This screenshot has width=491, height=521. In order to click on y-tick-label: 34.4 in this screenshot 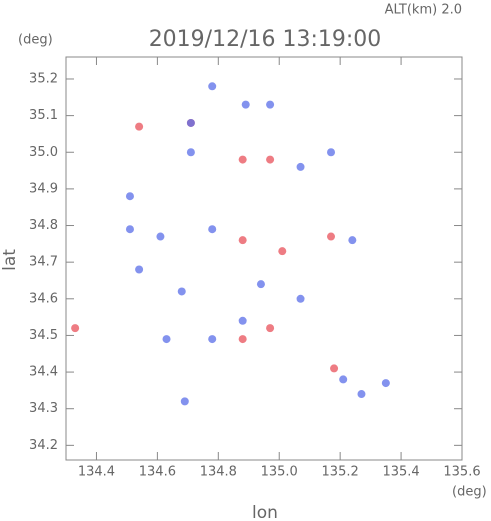, I will do `click(43, 372)`.